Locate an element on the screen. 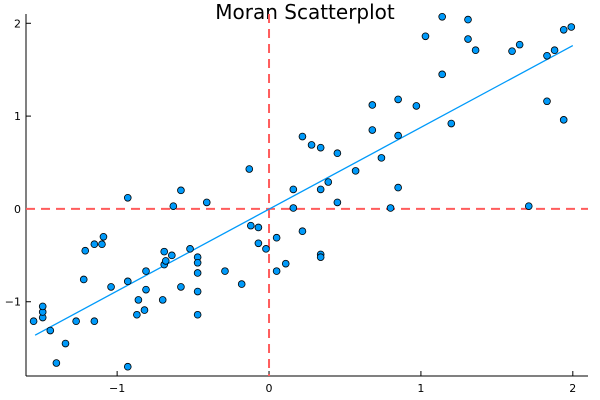 This screenshot has height=400, width=600. x-tick-label: −1 is located at coordinates (117, 388).